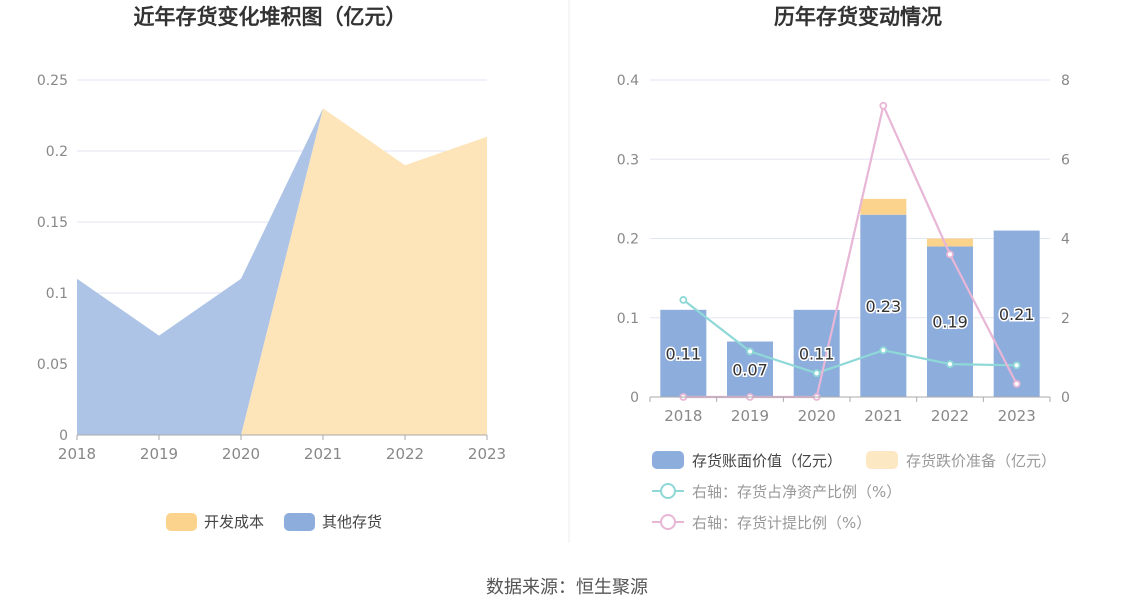  What do you see at coordinates (850, 410) in the screenshot?
I see `right-x-axis-ticks: 2018 2019 2020 2021 2022 2023` at bounding box center [850, 410].